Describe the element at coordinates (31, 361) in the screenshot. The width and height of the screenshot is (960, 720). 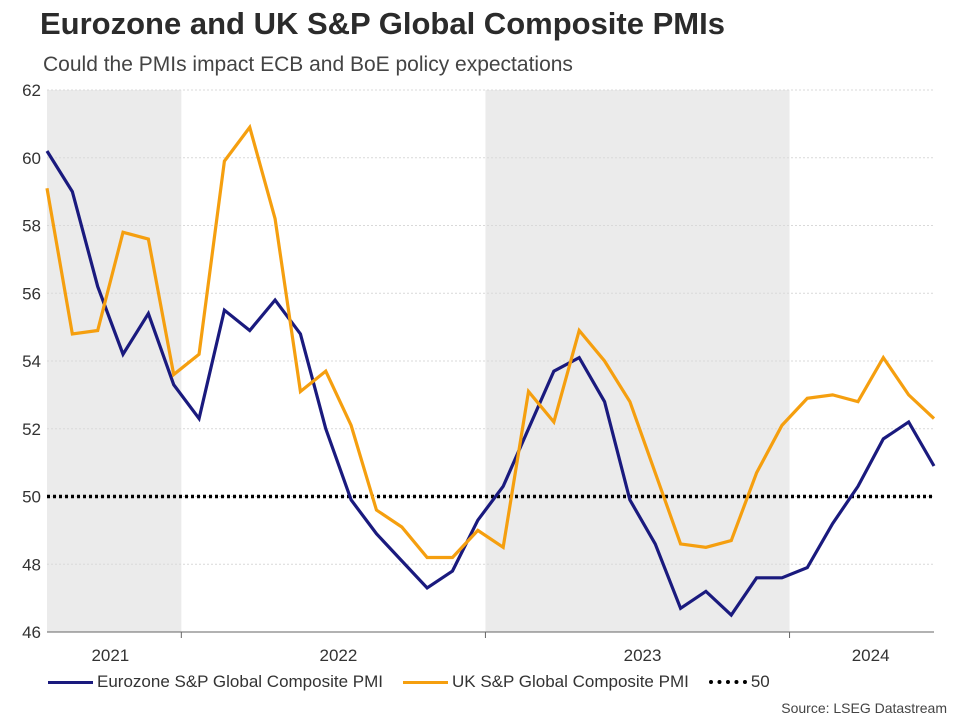
I see `y-tick-label-54: 54` at that location.